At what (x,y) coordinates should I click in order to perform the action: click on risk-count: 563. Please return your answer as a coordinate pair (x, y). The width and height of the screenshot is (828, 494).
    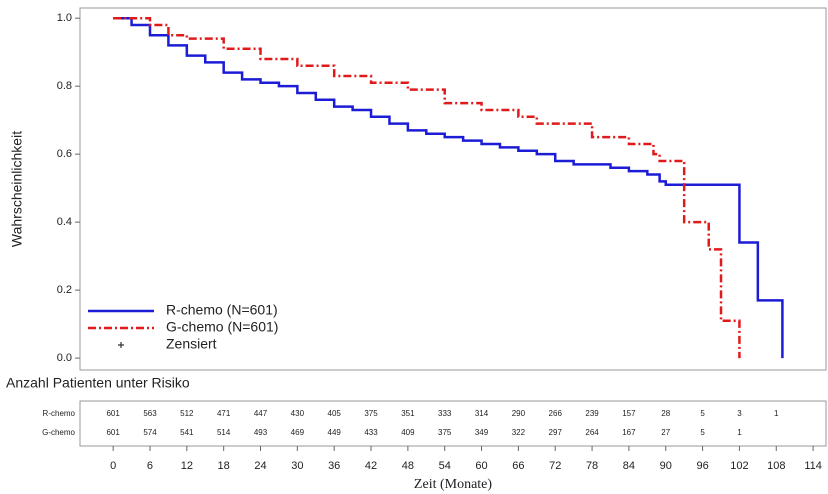
    Looking at the image, I should click on (150, 413).